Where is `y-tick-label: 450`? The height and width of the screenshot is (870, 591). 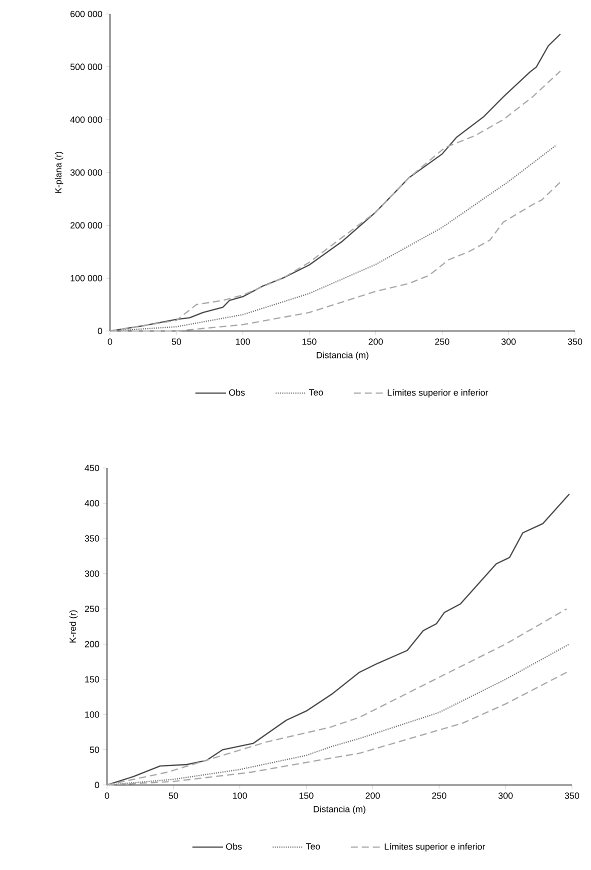 y-tick-label: 450 is located at coordinates (92, 468).